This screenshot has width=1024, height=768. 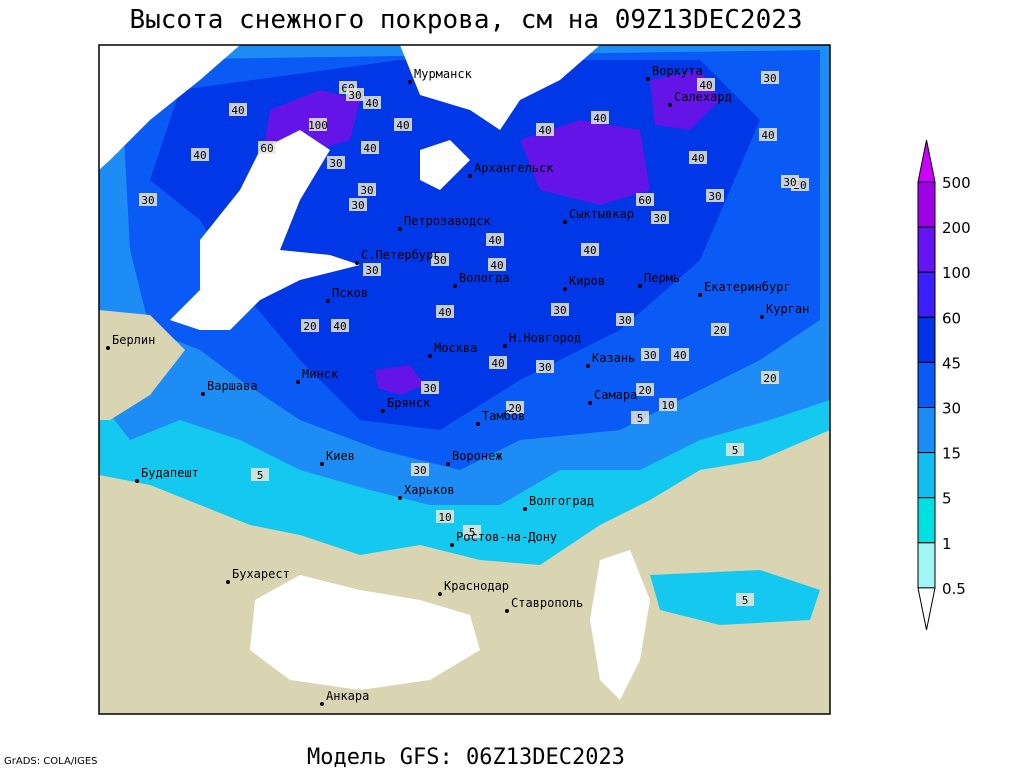 What do you see at coordinates (466, 756) in the screenshot?
I see `footer: Модель GFS: 06Z13DEC2023` at bounding box center [466, 756].